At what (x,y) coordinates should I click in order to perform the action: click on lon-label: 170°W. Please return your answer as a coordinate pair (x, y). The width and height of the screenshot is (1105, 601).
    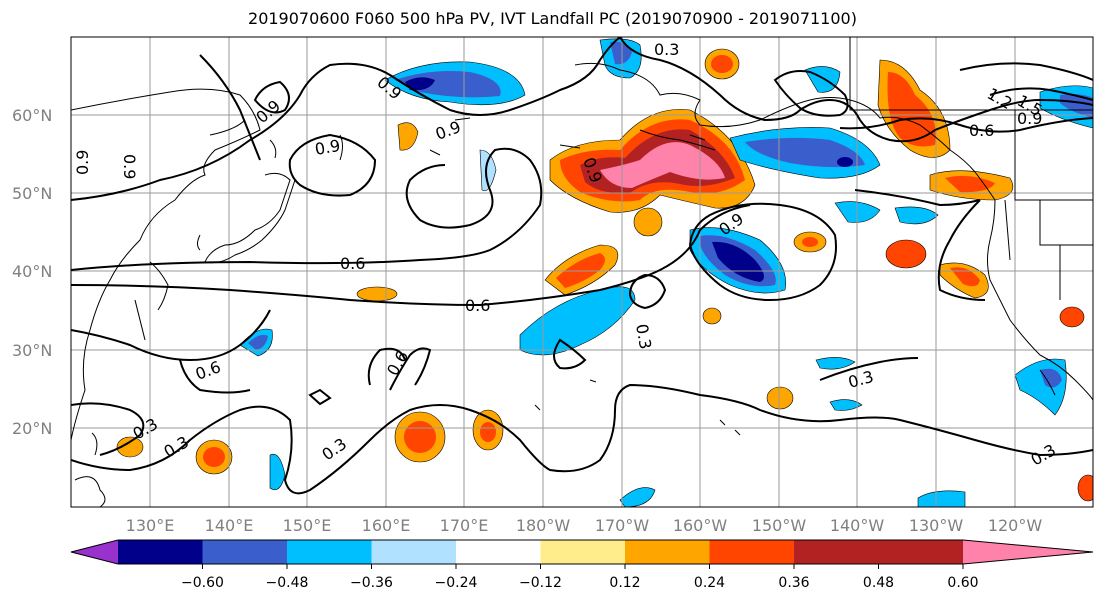
    Looking at the image, I should click on (622, 525).